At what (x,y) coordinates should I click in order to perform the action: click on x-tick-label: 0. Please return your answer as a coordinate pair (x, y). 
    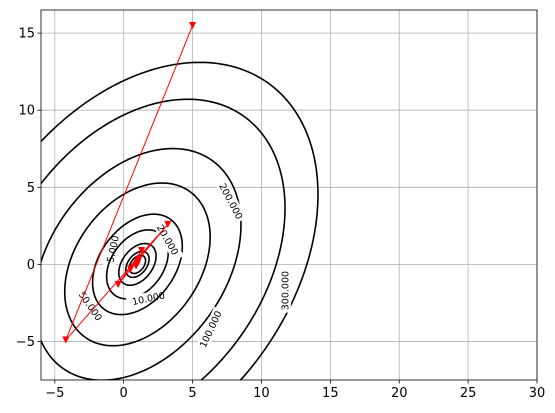
    Looking at the image, I should click on (124, 393).